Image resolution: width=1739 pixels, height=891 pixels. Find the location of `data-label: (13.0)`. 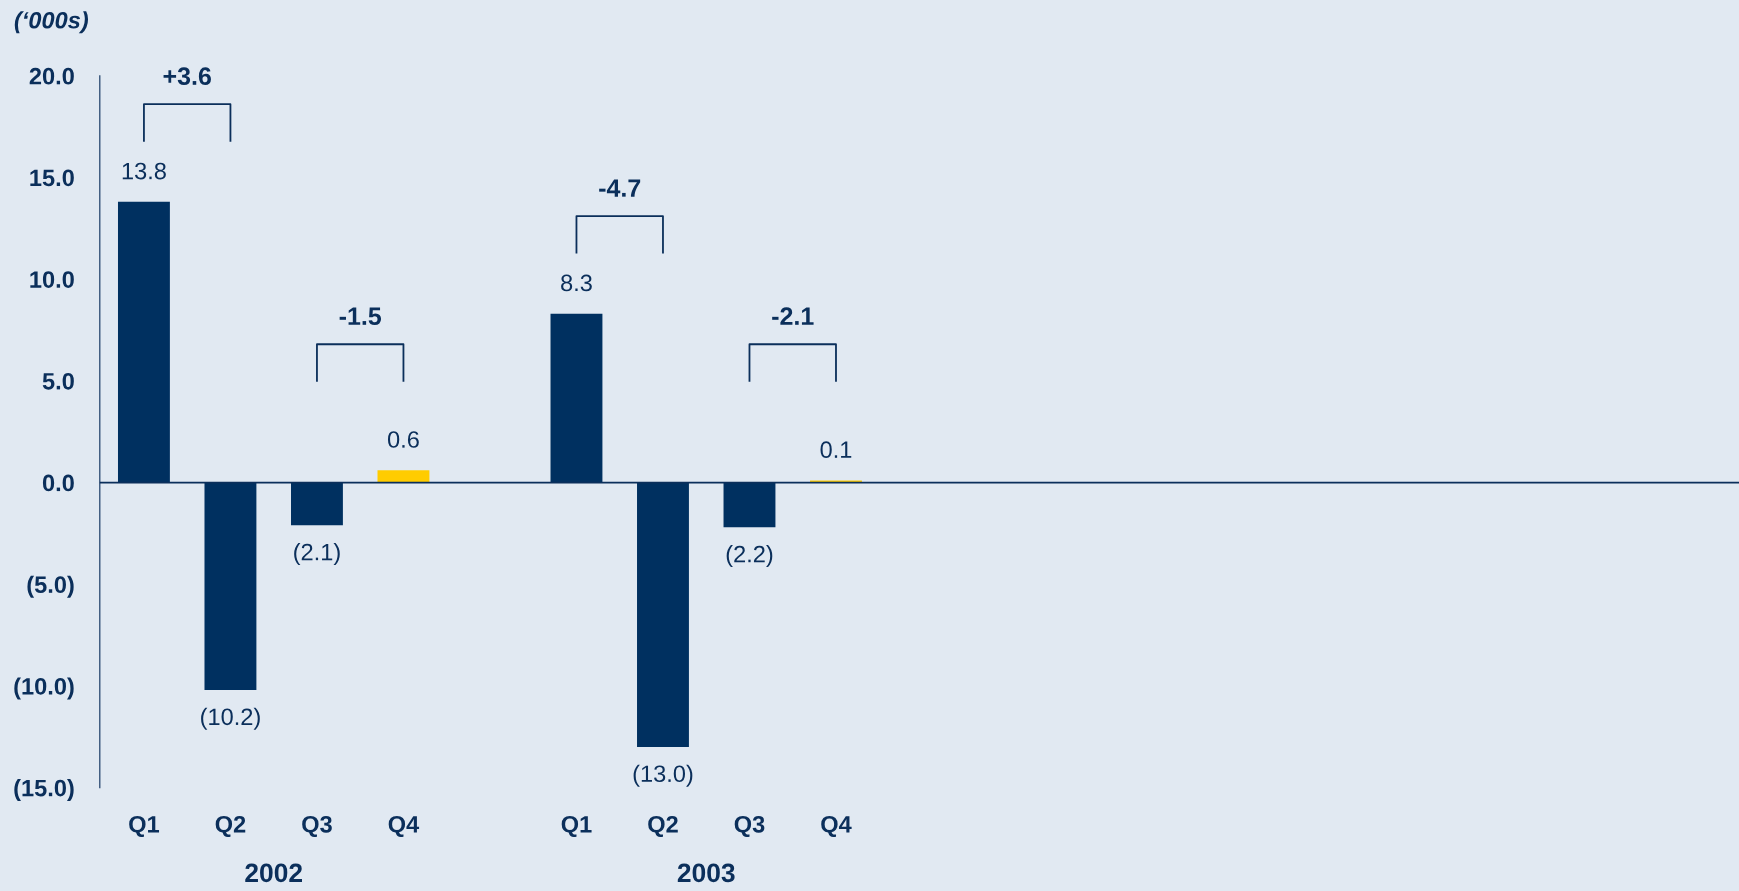

data-label: (13.0) is located at coordinates (663, 775).